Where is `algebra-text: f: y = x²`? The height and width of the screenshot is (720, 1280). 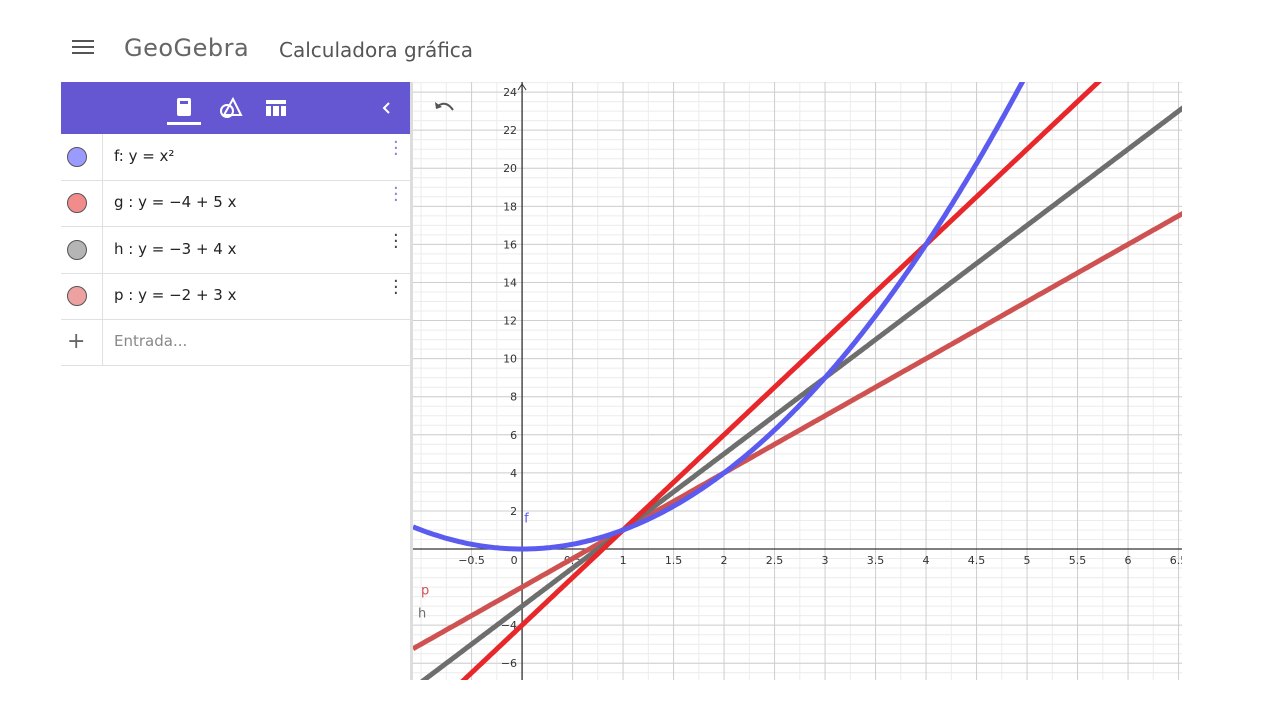 algebra-text: f: y = x² is located at coordinates (144, 156).